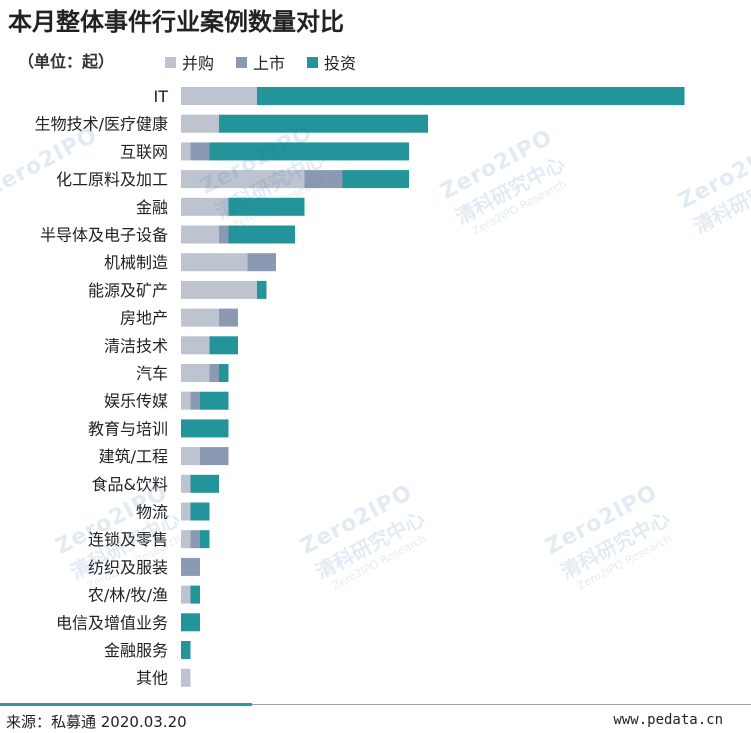 Image resolution: width=751 pixels, height=733 pixels. I want to click on legend-item-merger: 并购, so click(189, 62).